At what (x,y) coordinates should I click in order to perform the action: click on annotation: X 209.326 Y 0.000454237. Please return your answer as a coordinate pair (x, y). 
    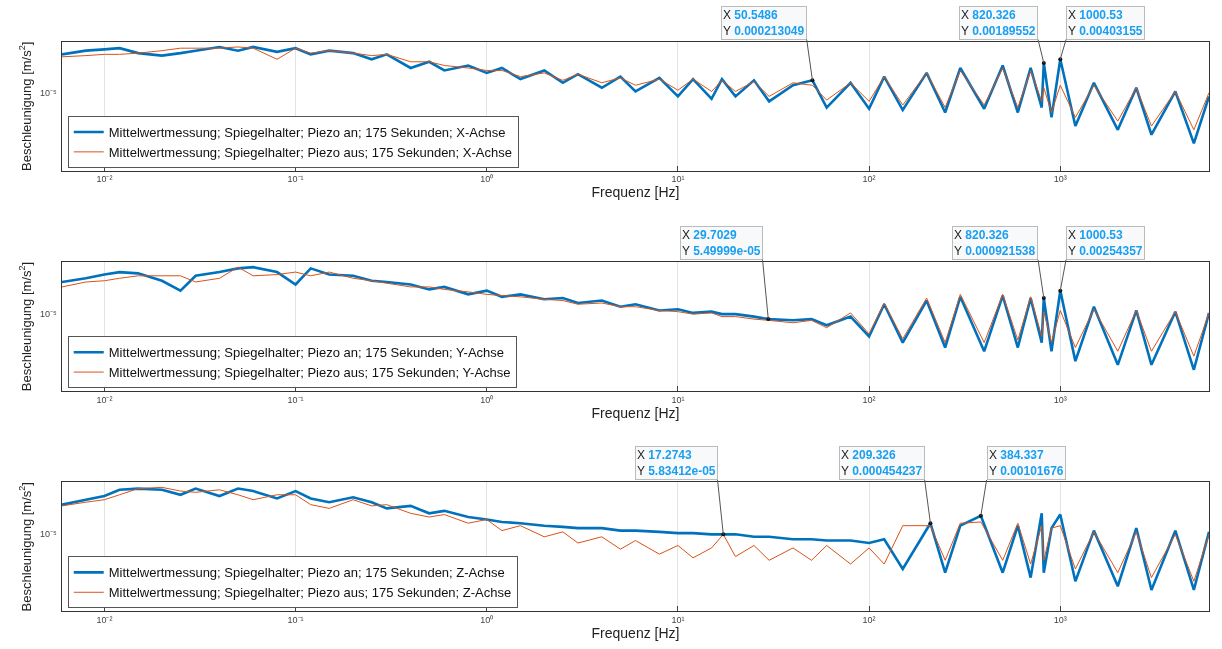
    Looking at the image, I should click on (882, 463).